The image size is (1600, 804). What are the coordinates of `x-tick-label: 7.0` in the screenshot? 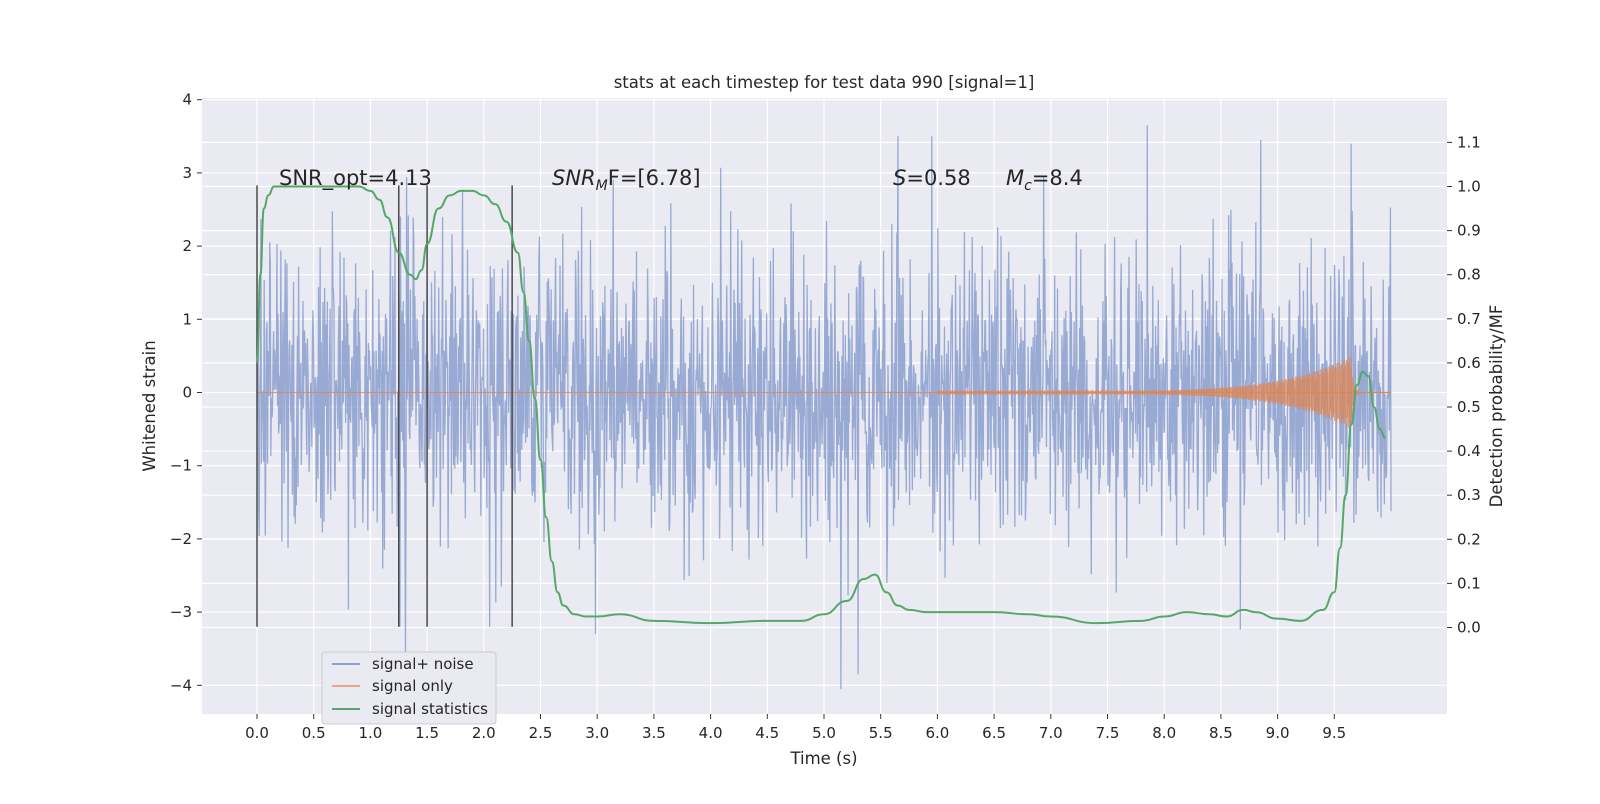 It's located at (1051, 733).